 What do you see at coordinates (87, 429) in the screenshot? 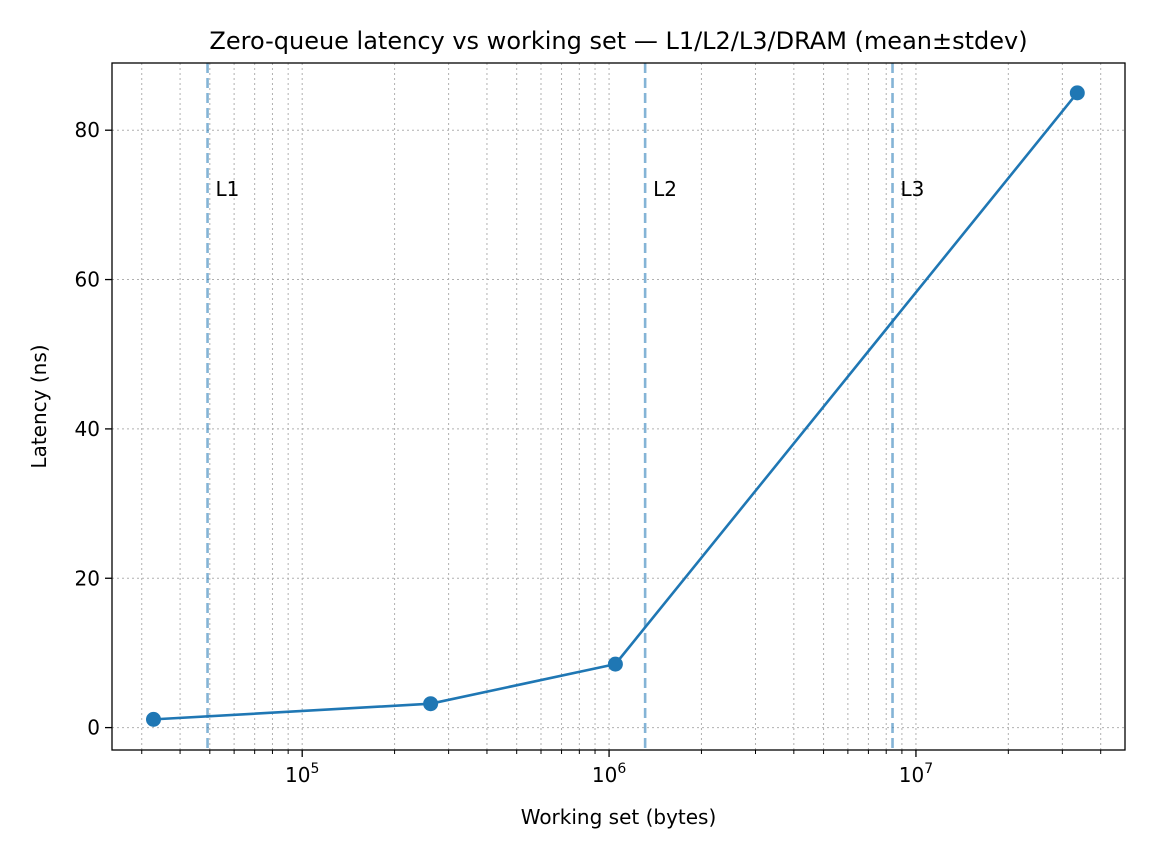
I see `y-tick-label: 40` at bounding box center [87, 429].